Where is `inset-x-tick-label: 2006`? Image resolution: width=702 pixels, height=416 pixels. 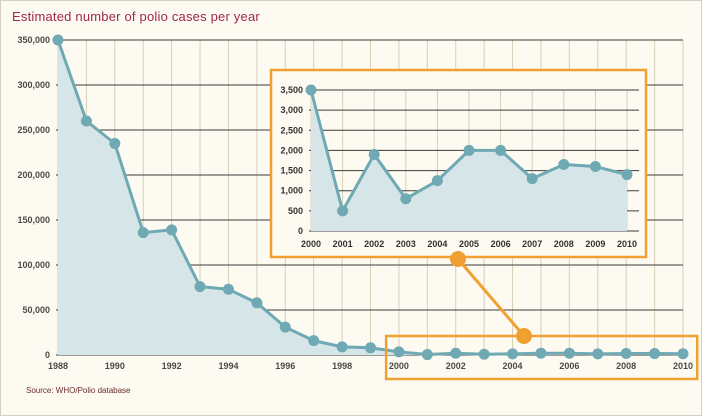 inset-x-tick-label: 2006 is located at coordinates (501, 244).